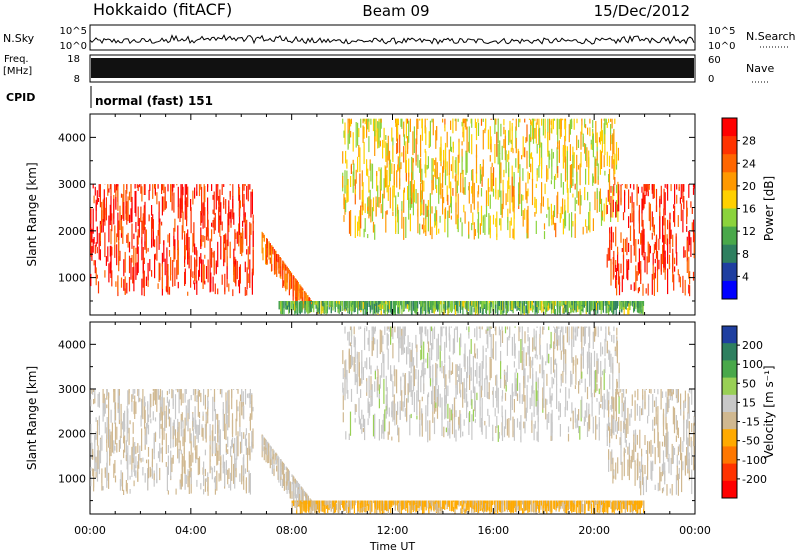 The image size is (800, 554). I want to click on frequency-trace, so click(392, 68).